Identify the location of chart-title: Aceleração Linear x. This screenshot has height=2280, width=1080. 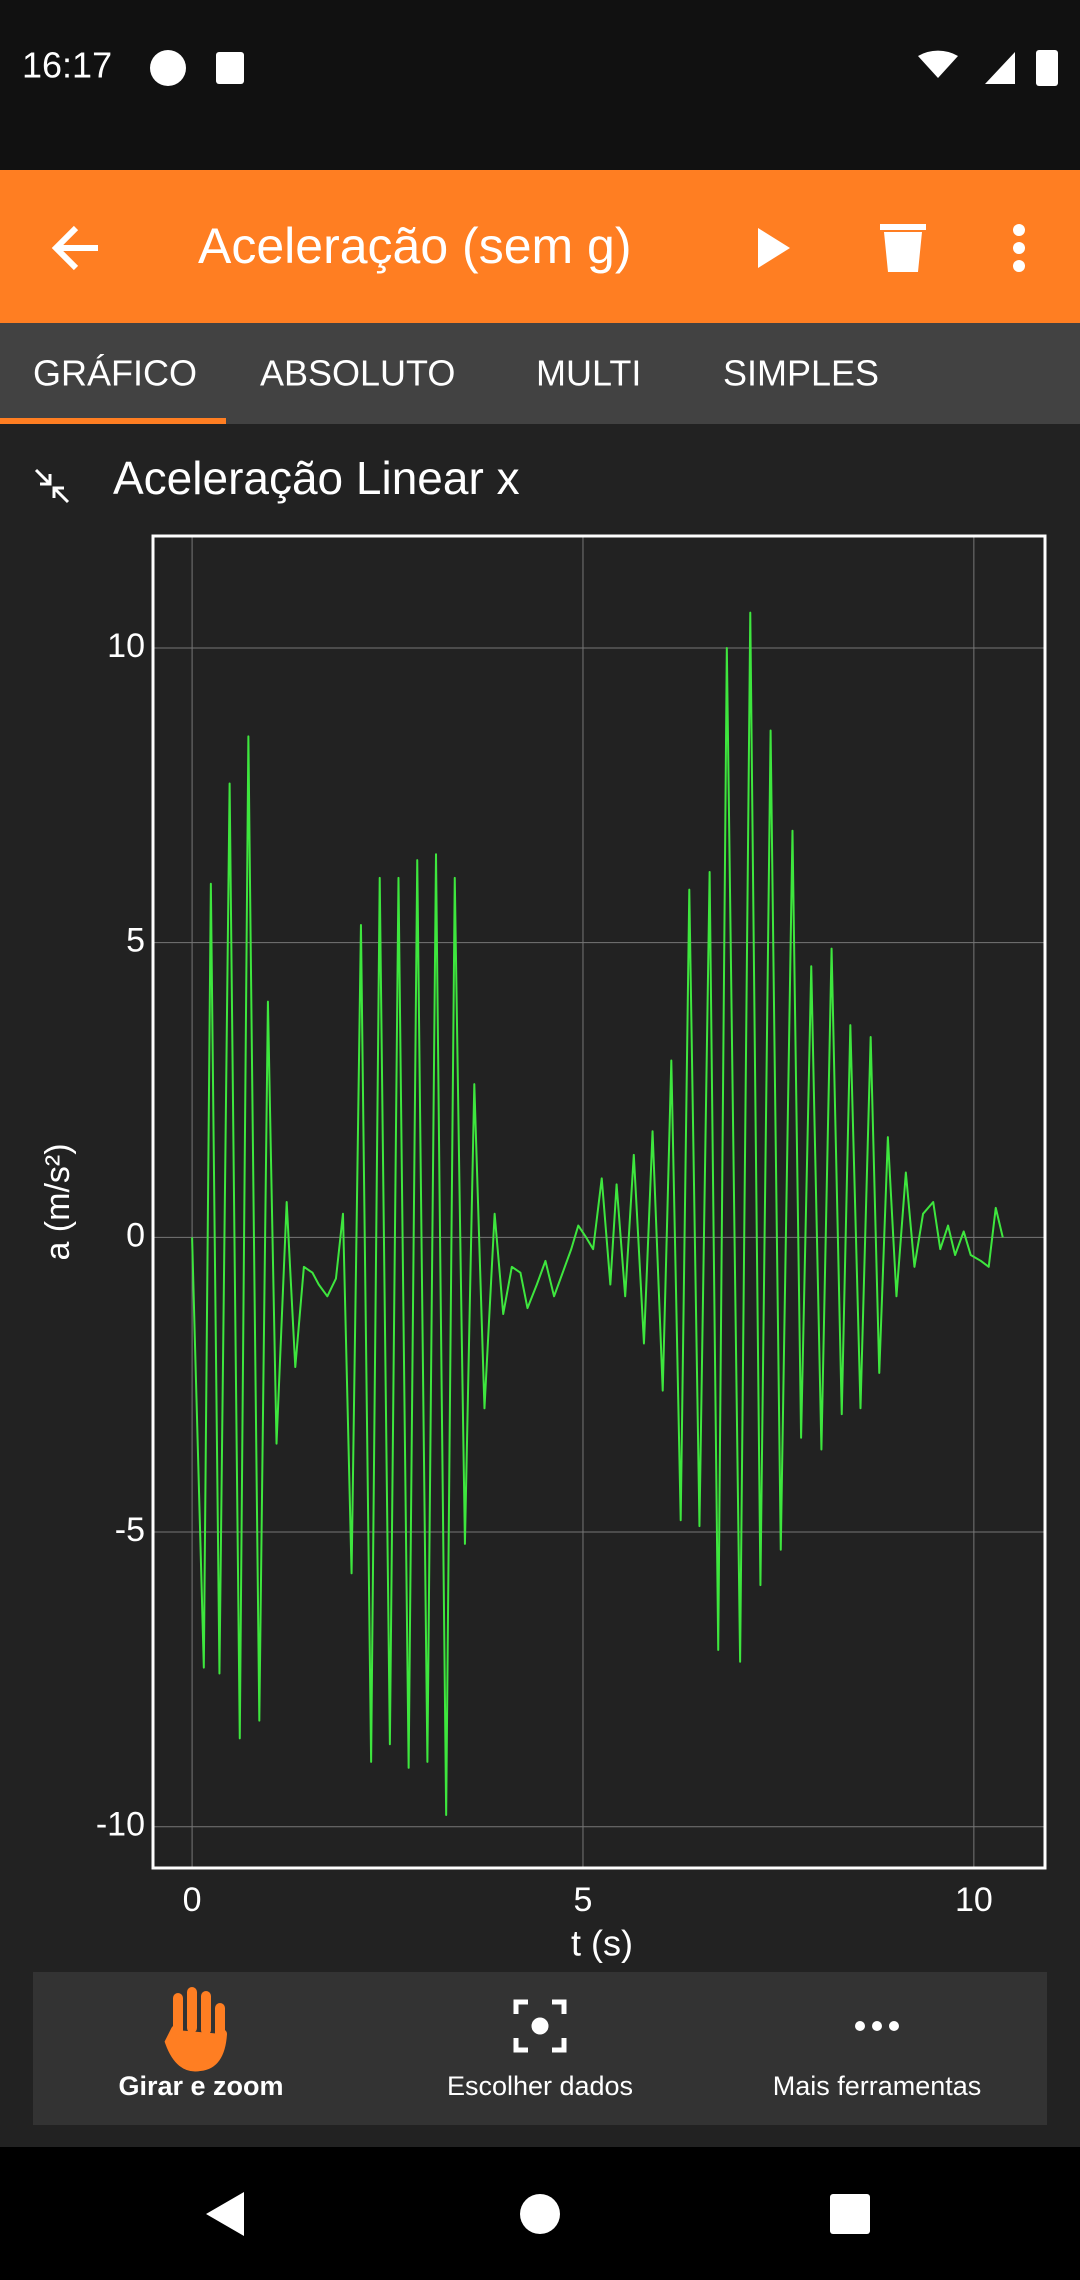
(316, 478).